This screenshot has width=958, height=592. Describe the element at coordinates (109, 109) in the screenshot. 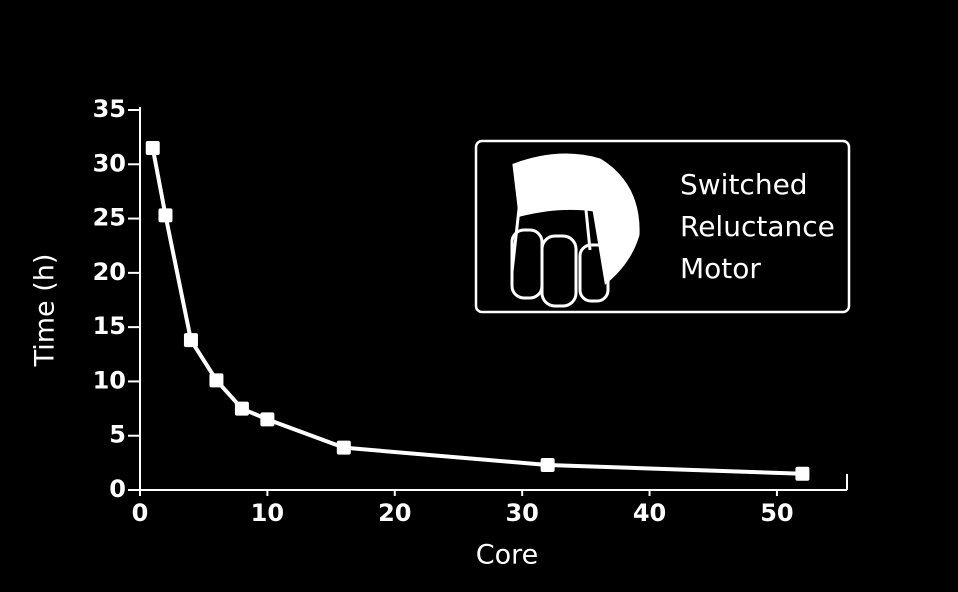

I see `y-tick-label: 35` at that location.